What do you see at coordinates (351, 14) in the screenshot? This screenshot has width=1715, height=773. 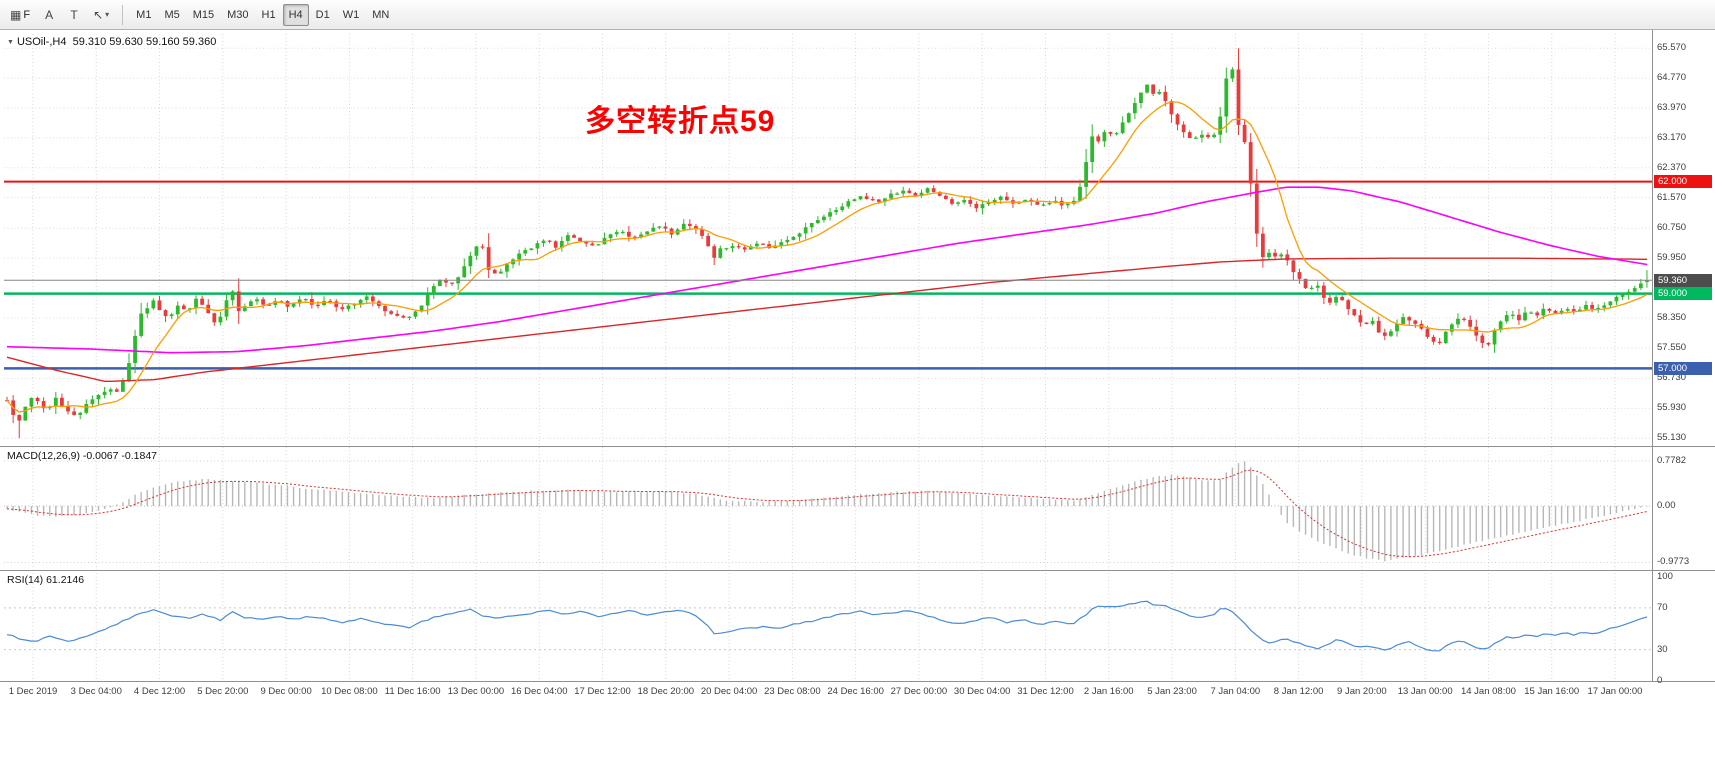 I see `timeframe-w1-button: W1` at bounding box center [351, 14].